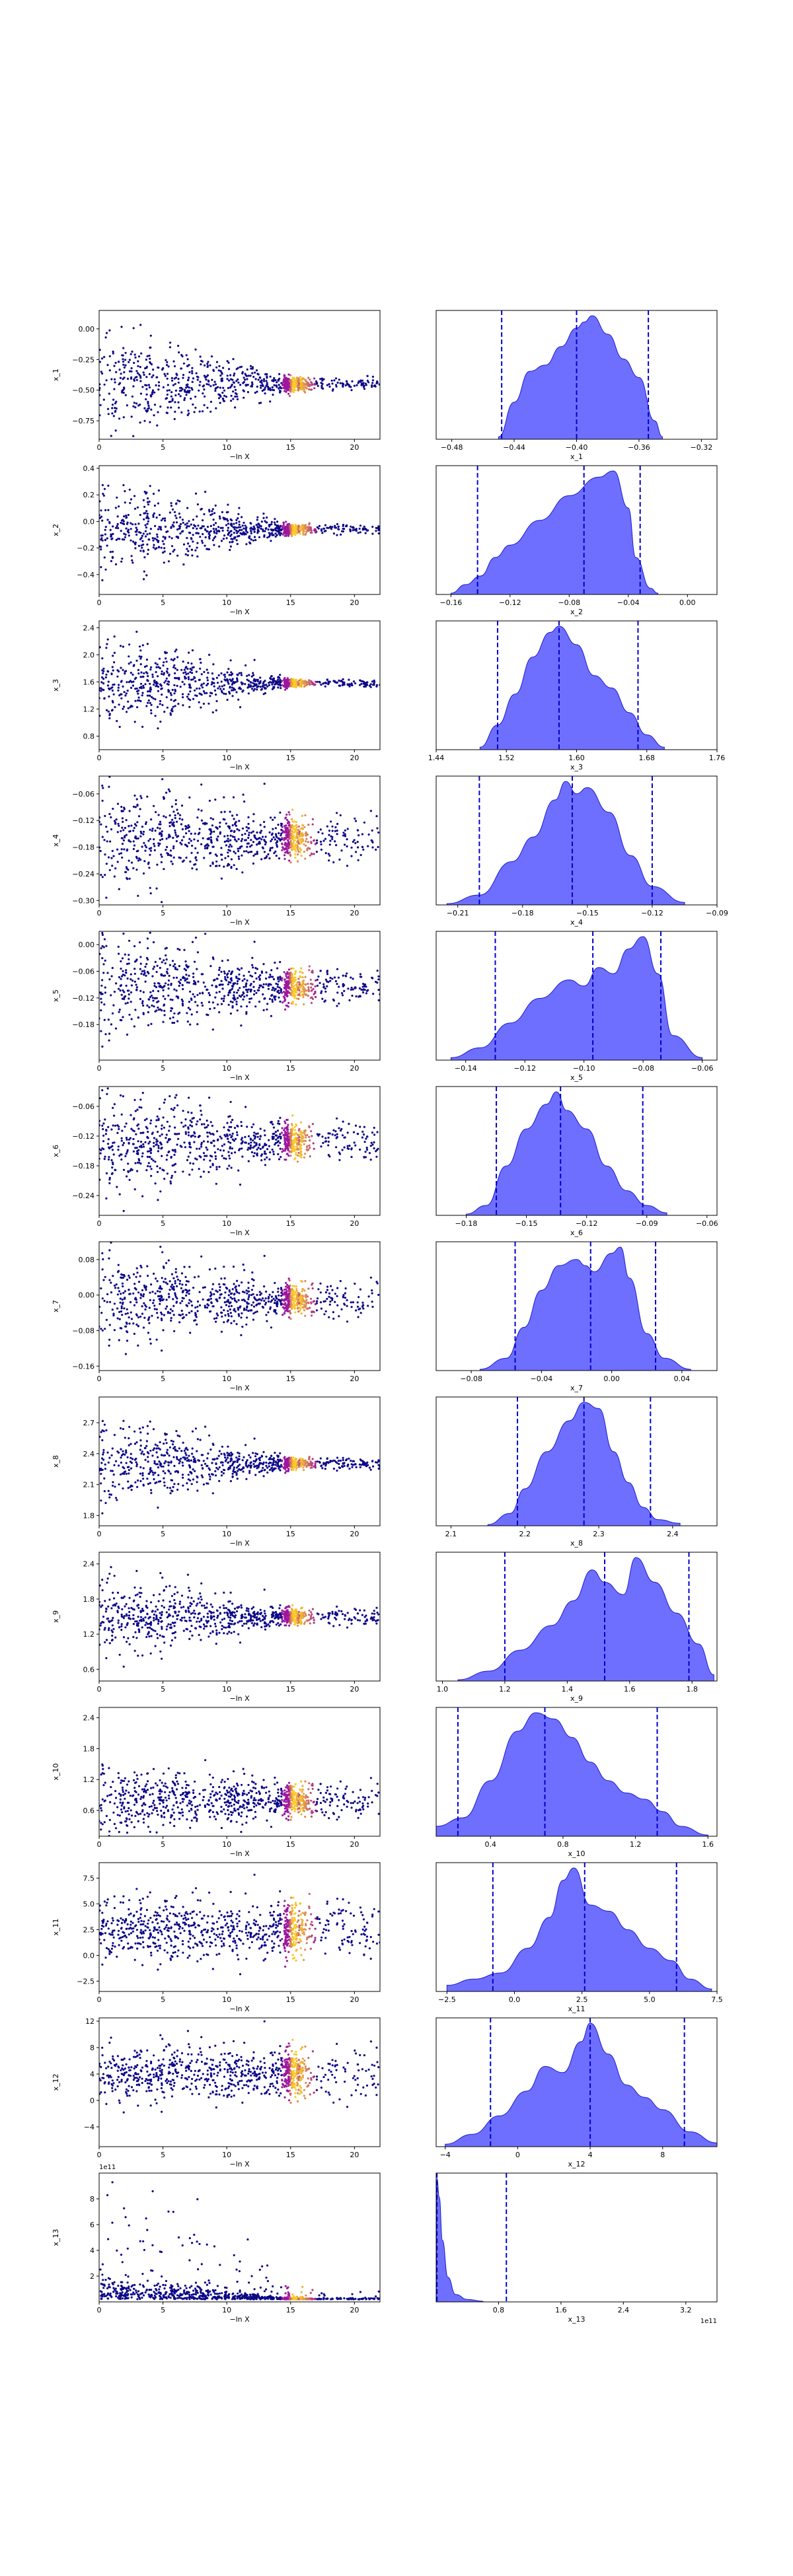  What do you see at coordinates (86, 575) in the screenshot?
I see `y-tick-label: −0.4` at bounding box center [86, 575].